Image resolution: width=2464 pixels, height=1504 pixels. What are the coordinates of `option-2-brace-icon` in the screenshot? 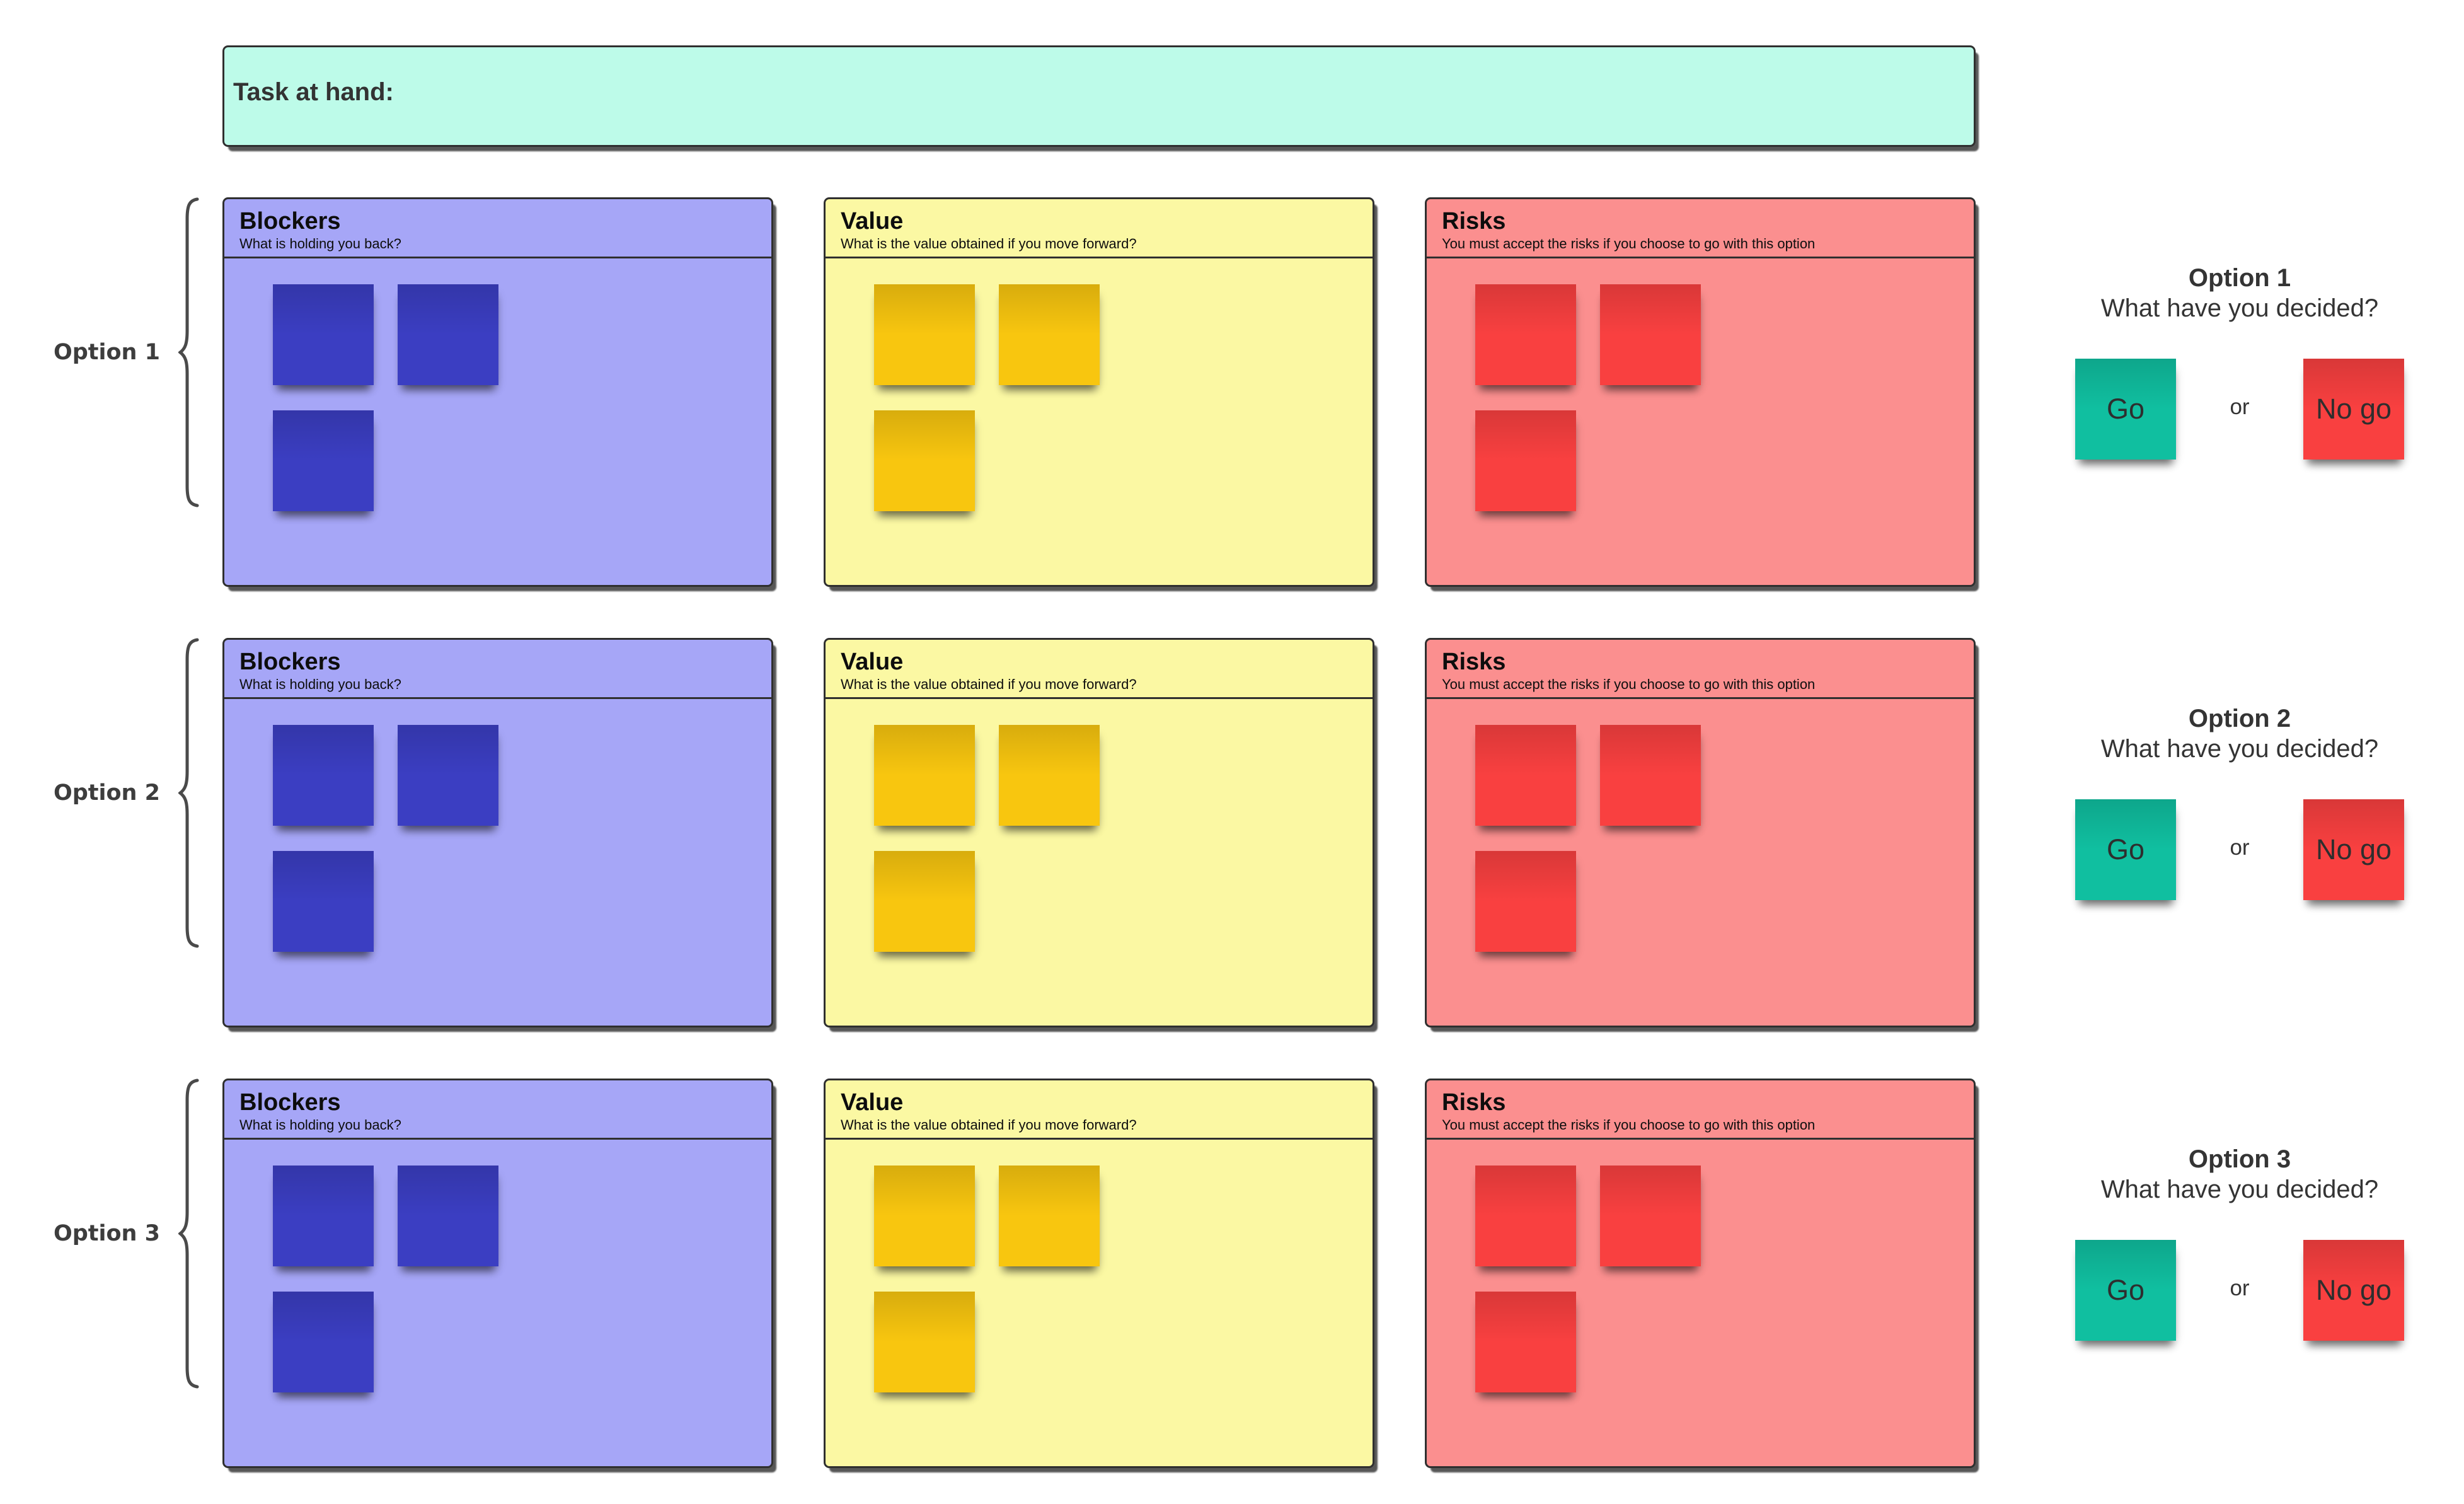 It's located at (188, 793).